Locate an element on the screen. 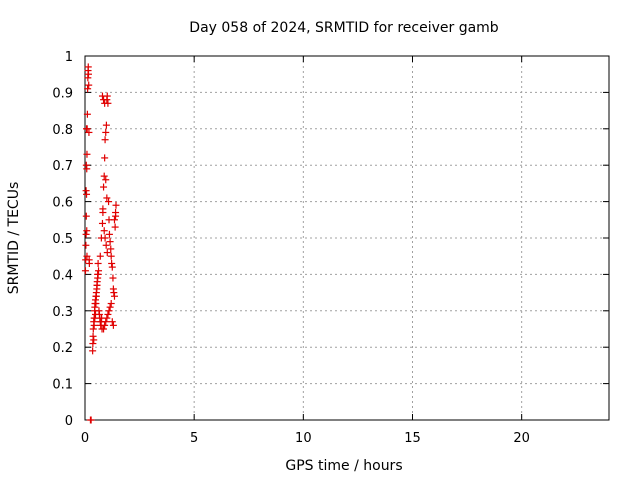  y-tick-label: 0.5 is located at coordinates (62, 239).